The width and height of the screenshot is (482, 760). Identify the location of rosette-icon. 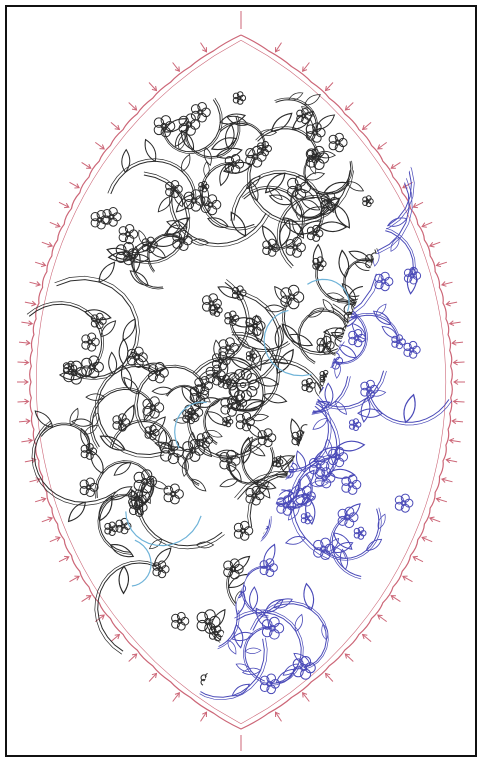
(243, 385).